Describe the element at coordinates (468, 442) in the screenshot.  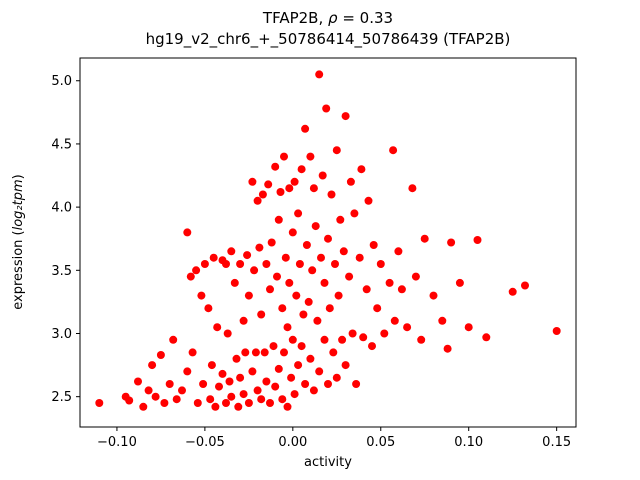
I see `x-tick-label: 0.10` at that location.